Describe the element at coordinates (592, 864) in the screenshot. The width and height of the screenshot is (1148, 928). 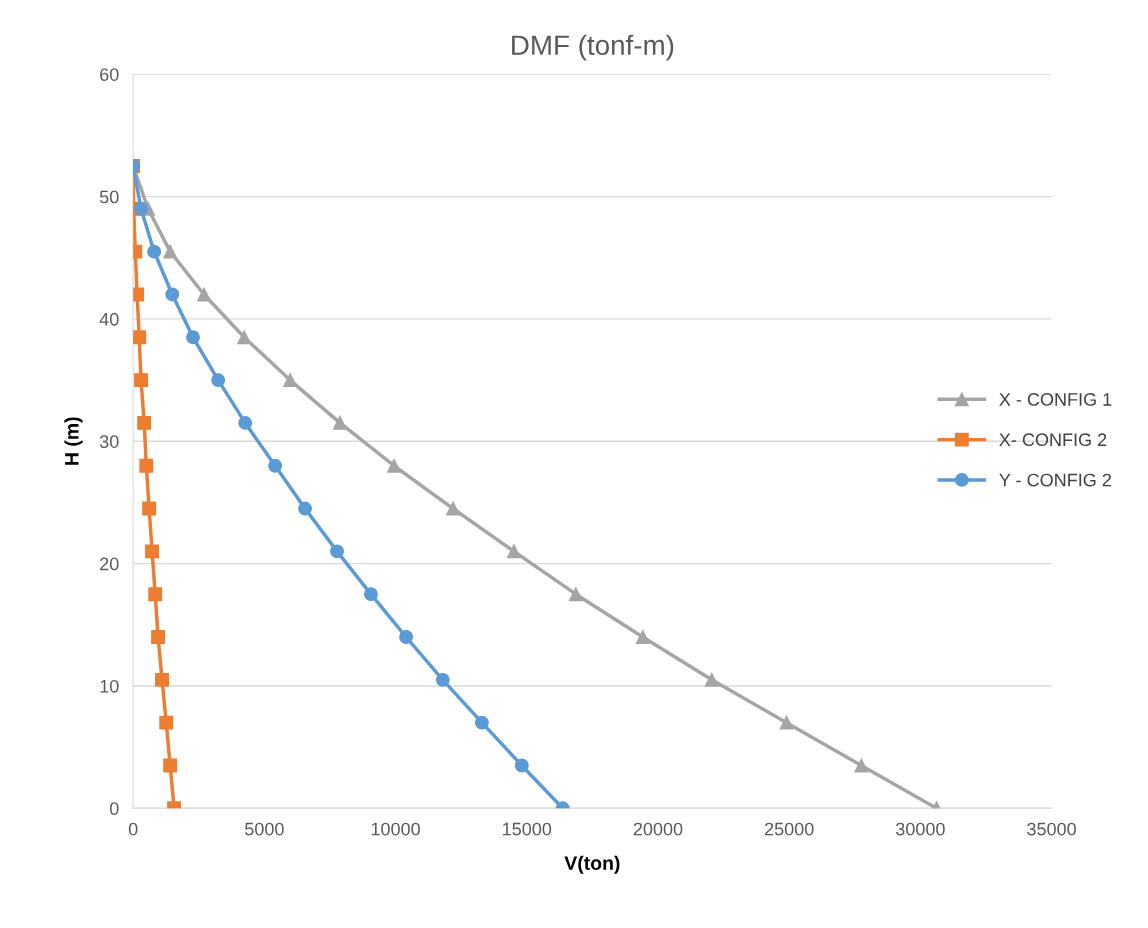
I see `x-axis-title: V(ton)` at that location.